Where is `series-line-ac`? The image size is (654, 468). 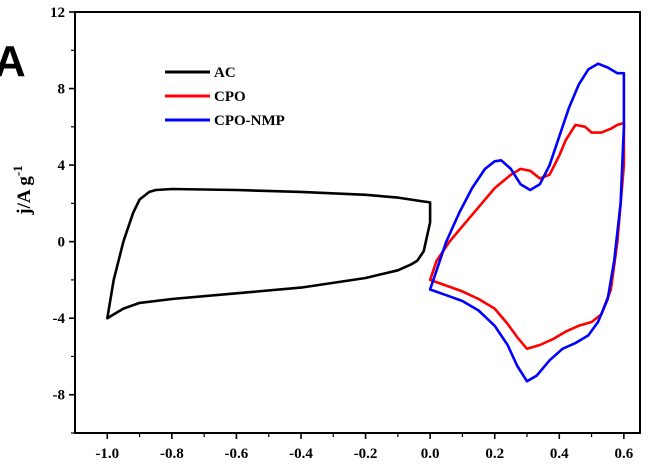 series-line-ac is located at coordinates (269, 253).